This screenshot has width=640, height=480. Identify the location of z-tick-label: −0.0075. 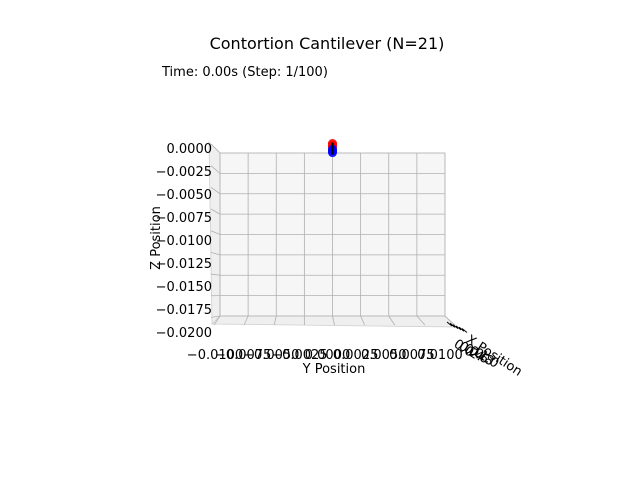
(184, 218).